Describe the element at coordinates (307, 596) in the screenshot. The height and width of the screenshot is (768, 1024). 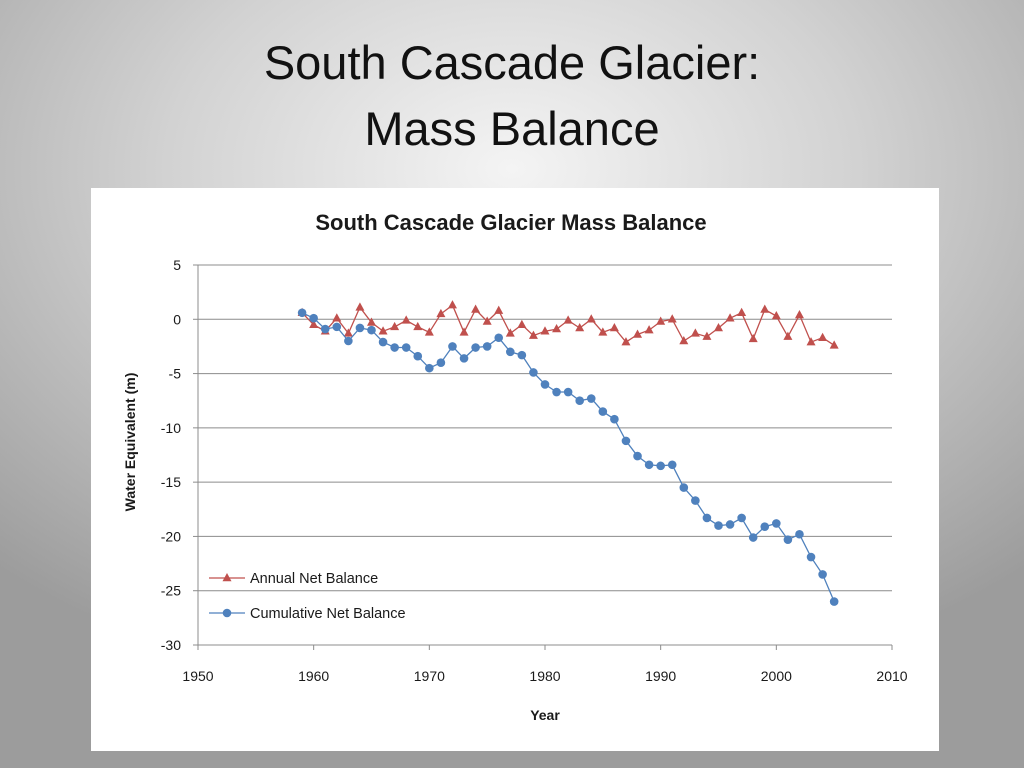
I see `legend: Annual Net Balance Cumulative Net Balance` at that location.